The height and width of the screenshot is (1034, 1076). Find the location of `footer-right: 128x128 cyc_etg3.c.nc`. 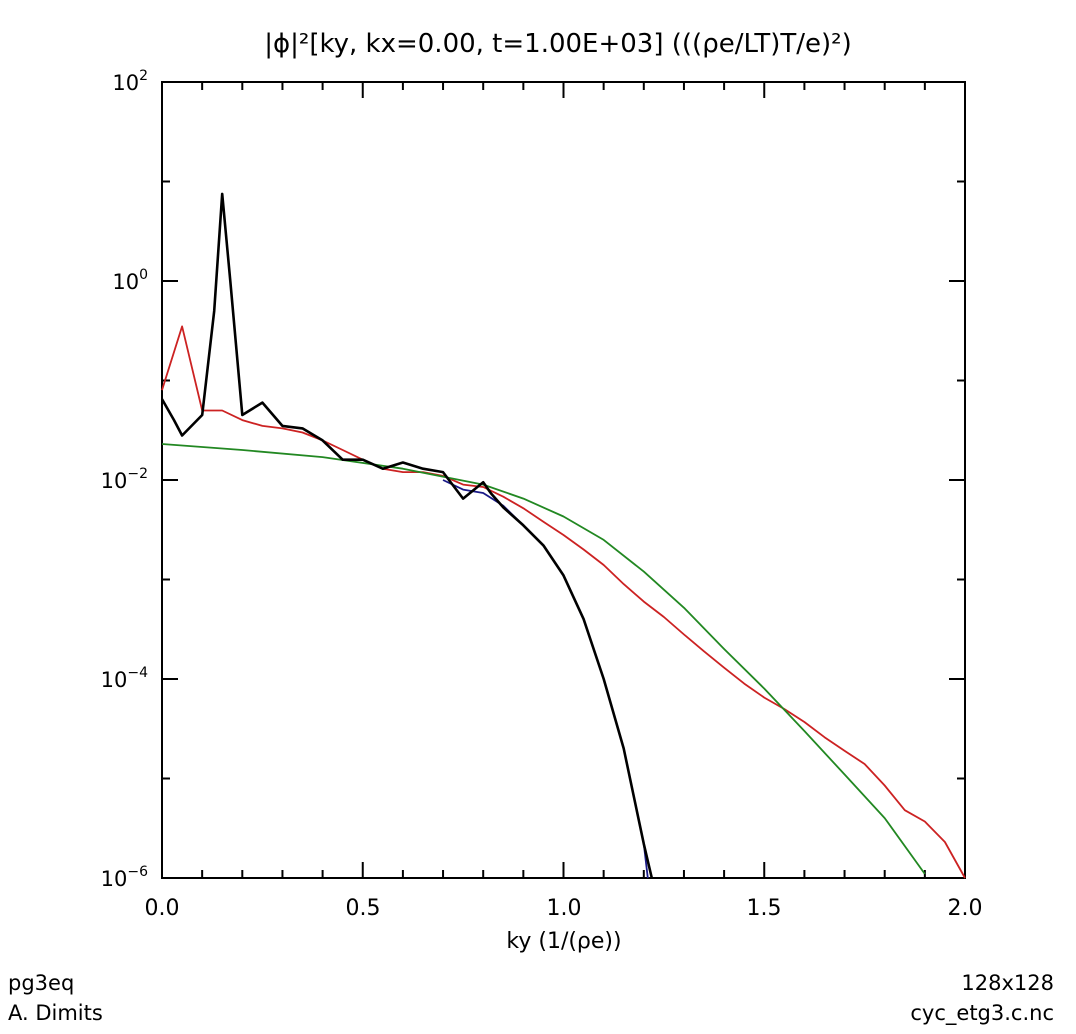

footer-right: 128x128 cyc_etg3.c.nc is located at coordinates (982, 998).